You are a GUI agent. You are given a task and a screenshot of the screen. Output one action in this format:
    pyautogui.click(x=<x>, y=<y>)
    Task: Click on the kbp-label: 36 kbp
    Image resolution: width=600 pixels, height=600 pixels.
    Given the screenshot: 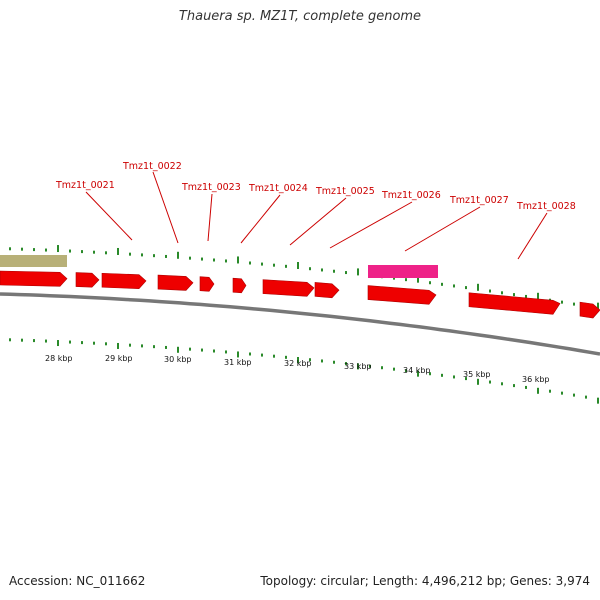 What is the action you would take?
    pyautogui.click(x=536, y=379)
    